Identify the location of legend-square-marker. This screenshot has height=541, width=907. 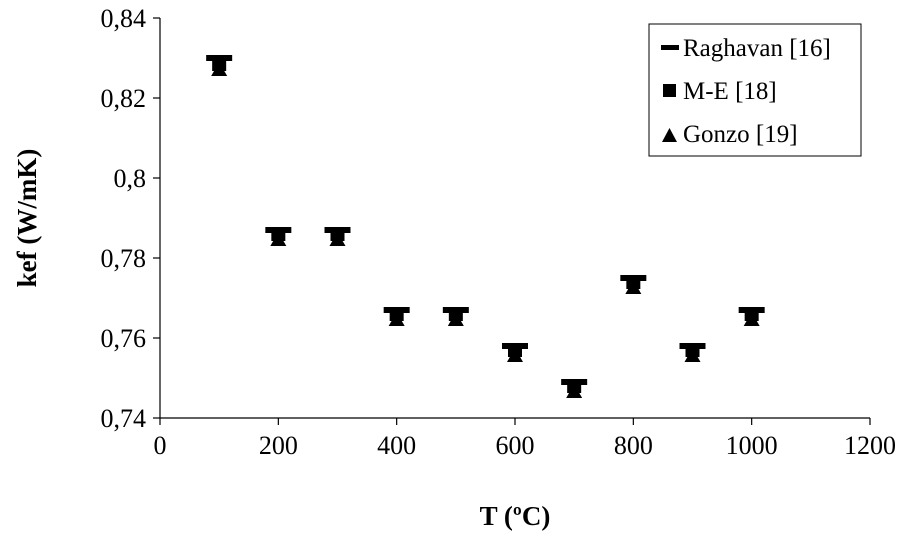
(669, 90).